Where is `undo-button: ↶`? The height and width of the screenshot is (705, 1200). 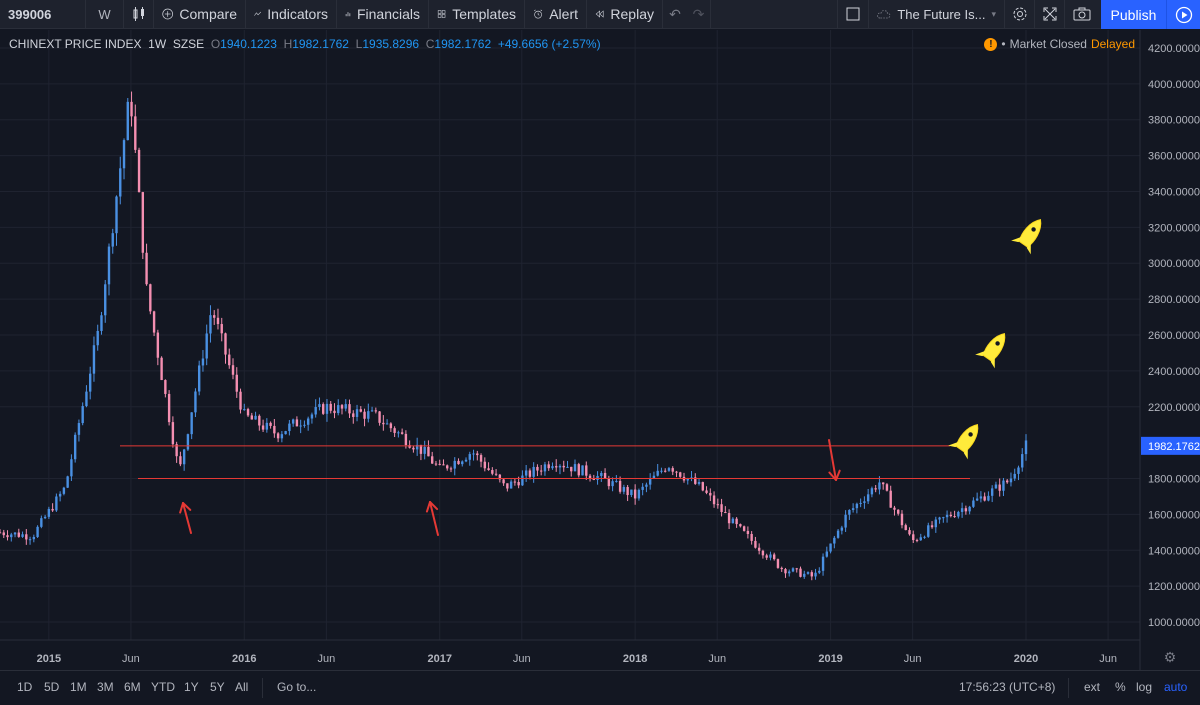 undo-button: ↶ is located at coordinates (675, 14).